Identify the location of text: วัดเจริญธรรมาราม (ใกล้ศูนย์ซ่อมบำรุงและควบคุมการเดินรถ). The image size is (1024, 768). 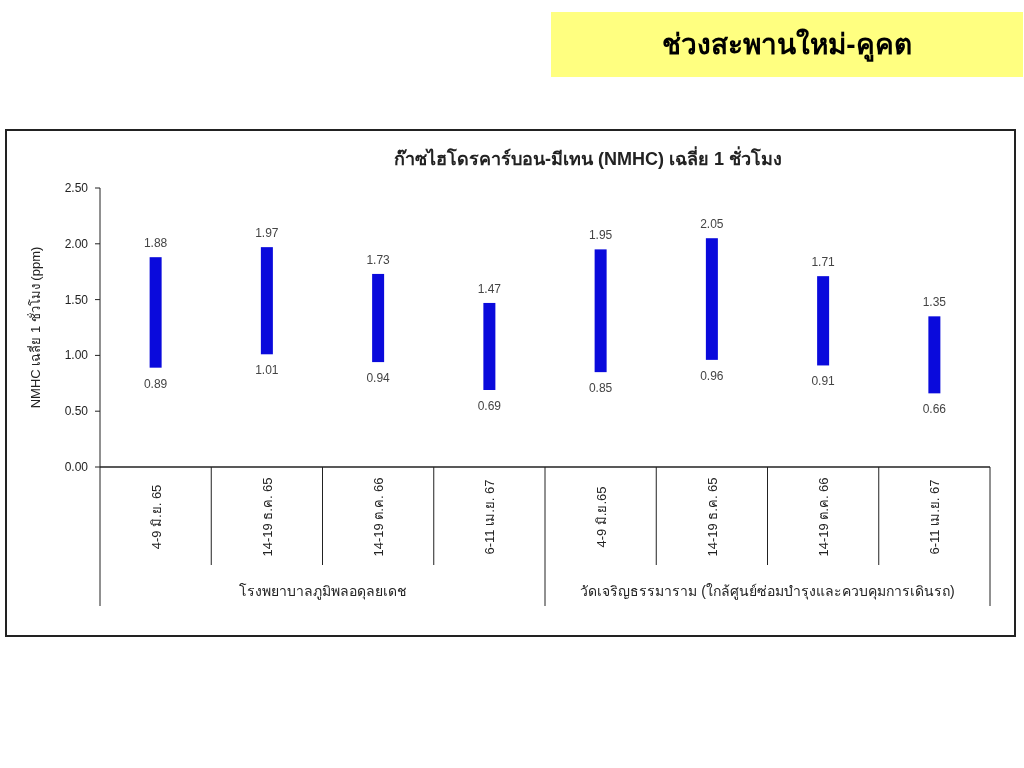
(767, 591).